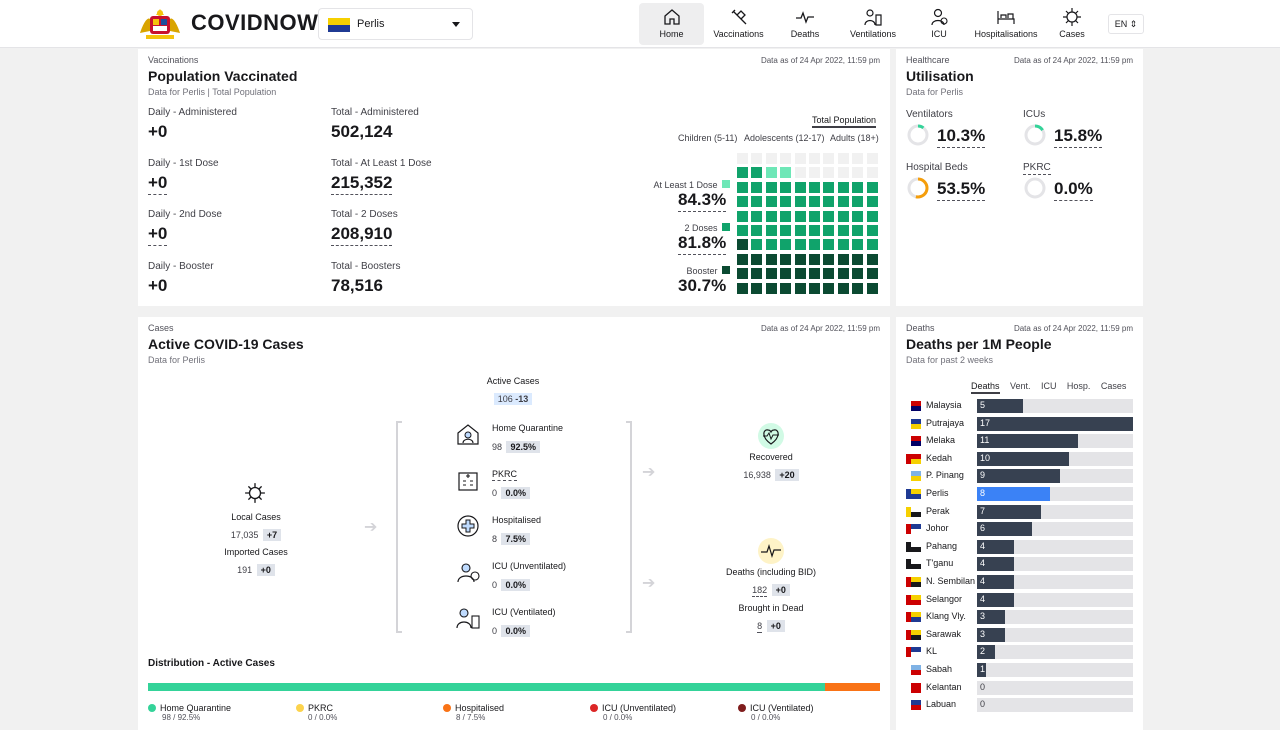 The image size is (1280, 730). Describe the element at coordinates (702, 201) in the screenshot. I see `dose-value: 84.3%` at that location.